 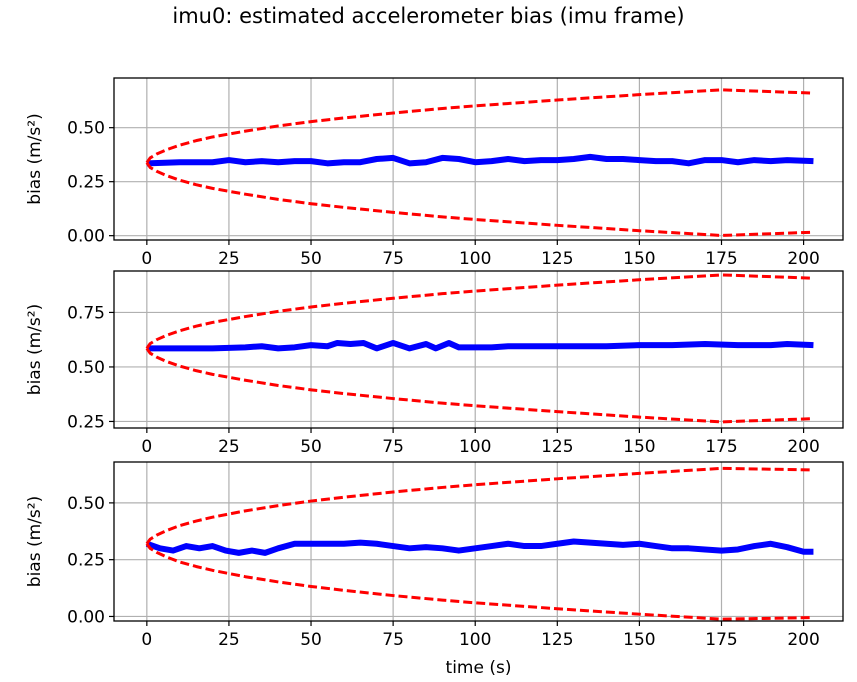 I want to click on panel-2-y-tick-label: 0.75, so click(x=86, y=313).